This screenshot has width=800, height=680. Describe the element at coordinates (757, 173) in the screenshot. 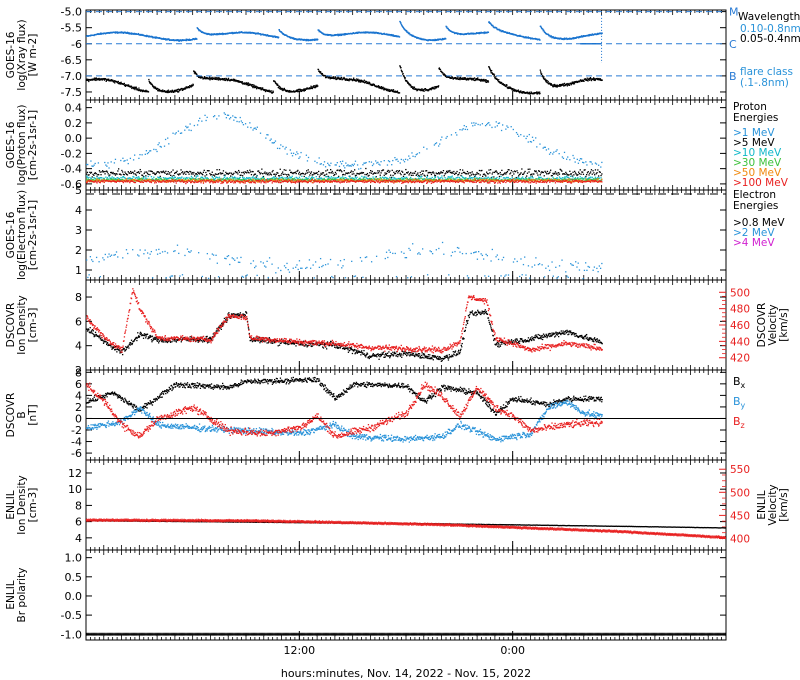

I see `legend-entry: >50 MeV` at that location.